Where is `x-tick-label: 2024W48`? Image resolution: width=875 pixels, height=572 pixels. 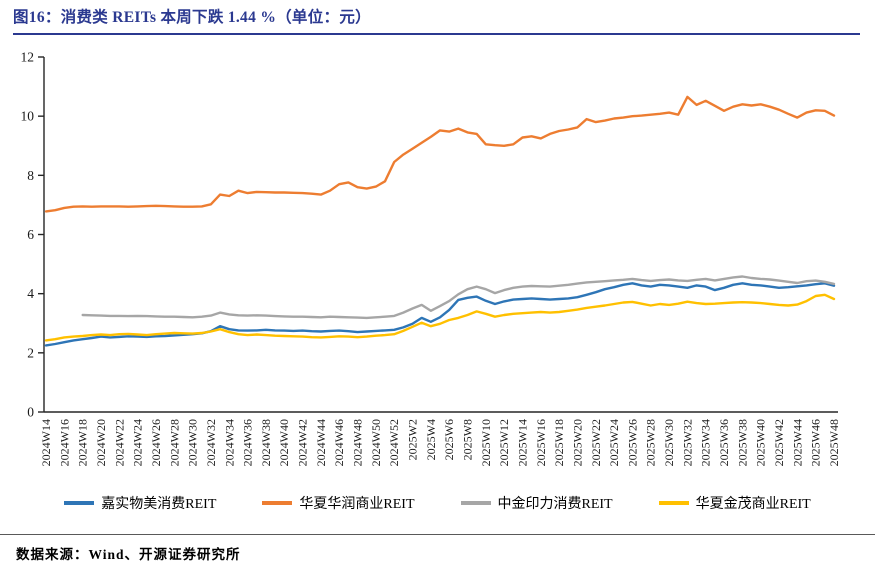
x-tick-label: 2024W48 is located at coordinates (358, 442).